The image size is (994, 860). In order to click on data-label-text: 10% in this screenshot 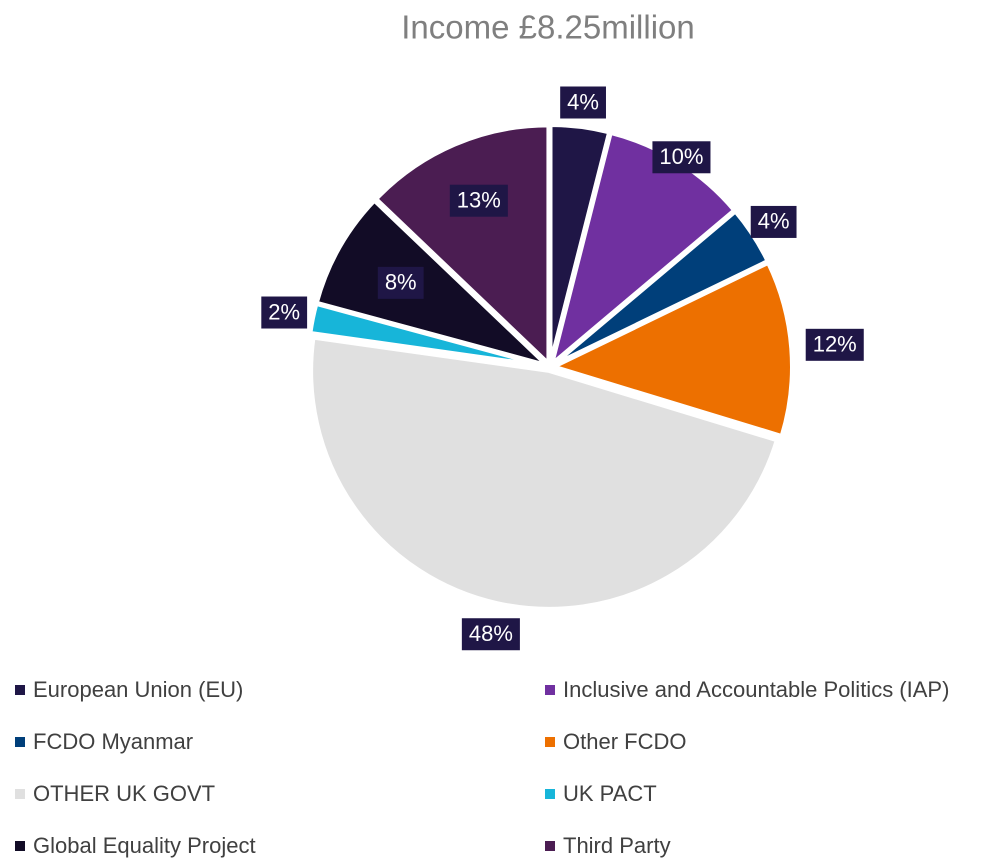, I will do `click(681, 156)`.